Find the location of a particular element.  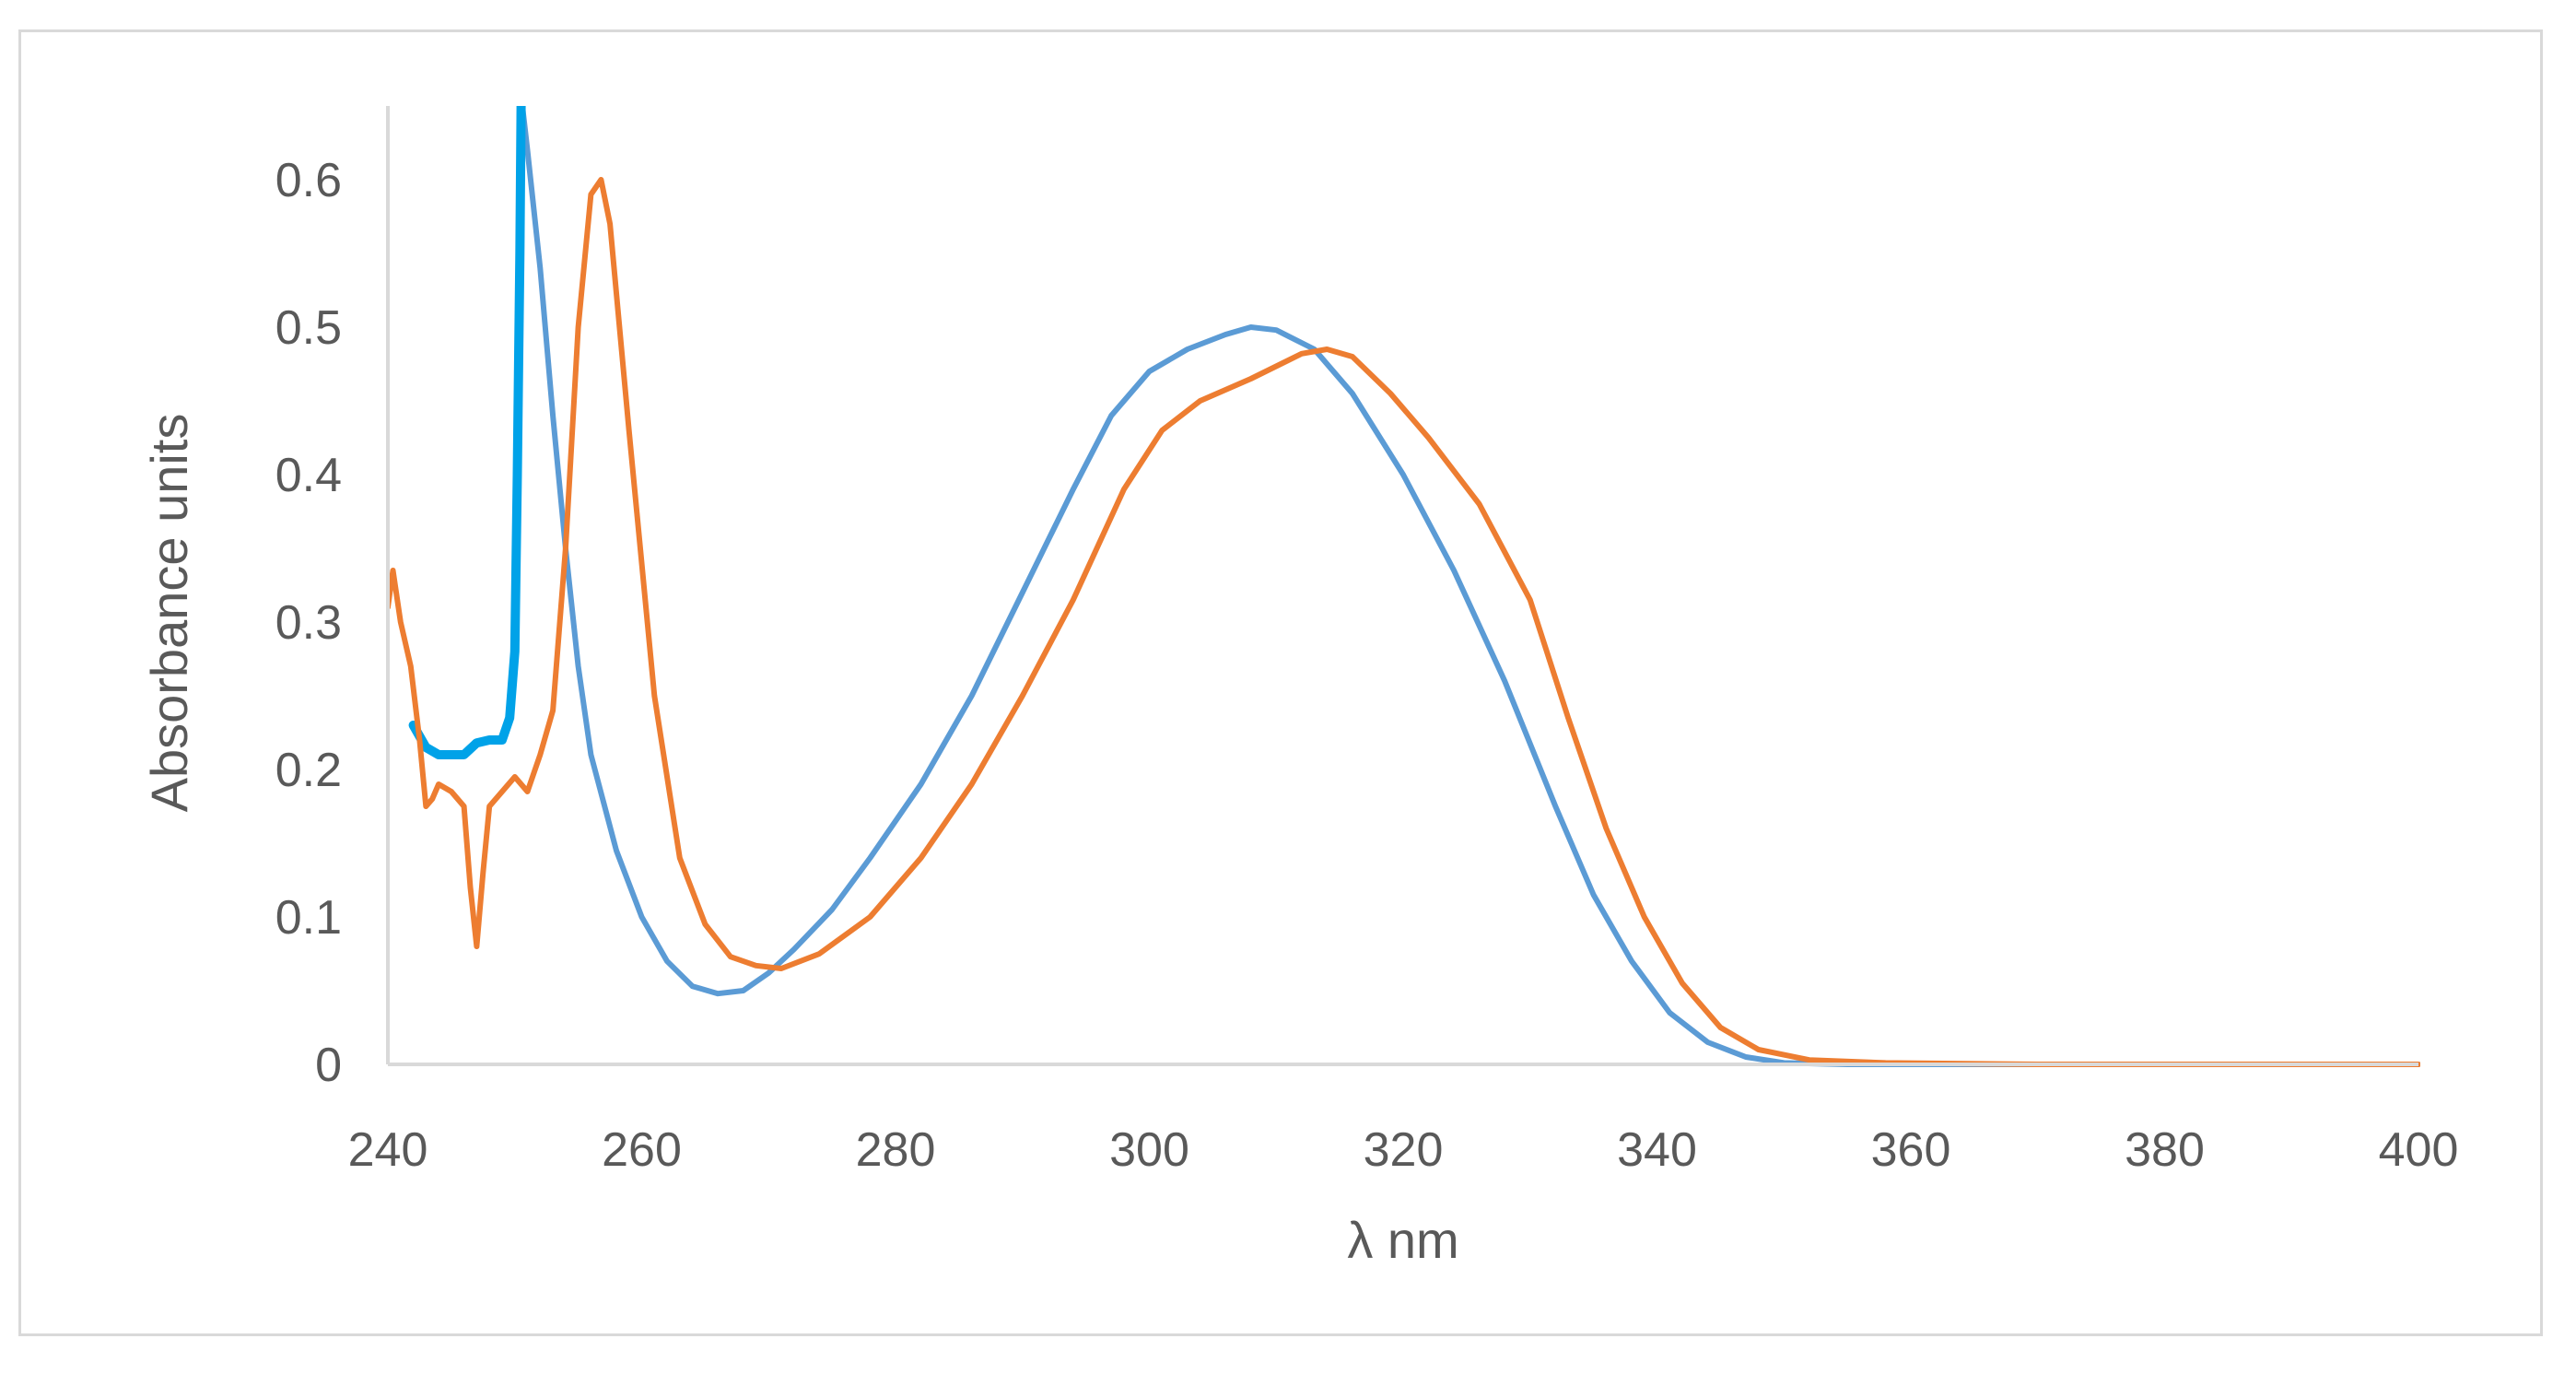

y-axis-title: Absorbance units is located at coordinates (169, 613).